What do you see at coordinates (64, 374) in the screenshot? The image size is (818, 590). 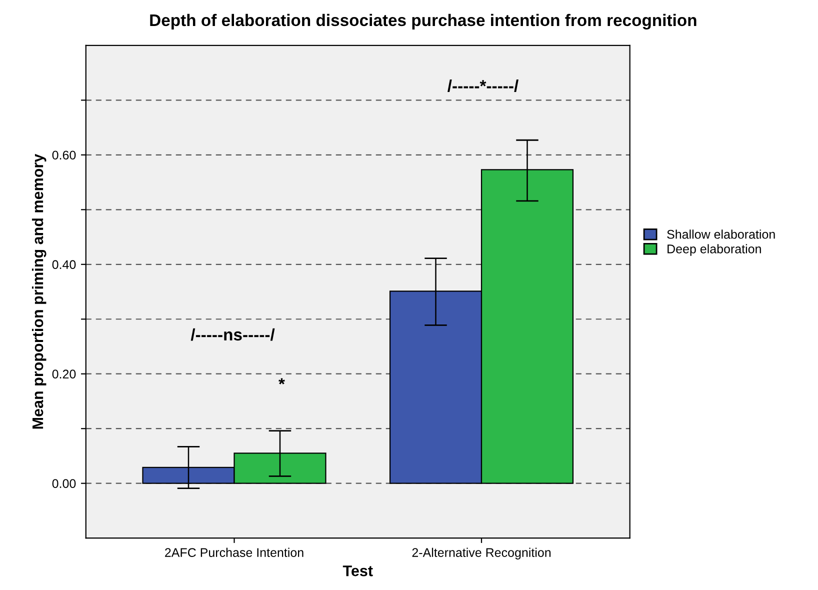 I see `y-tick-label: 0.20` at bounding box center [64, 374].